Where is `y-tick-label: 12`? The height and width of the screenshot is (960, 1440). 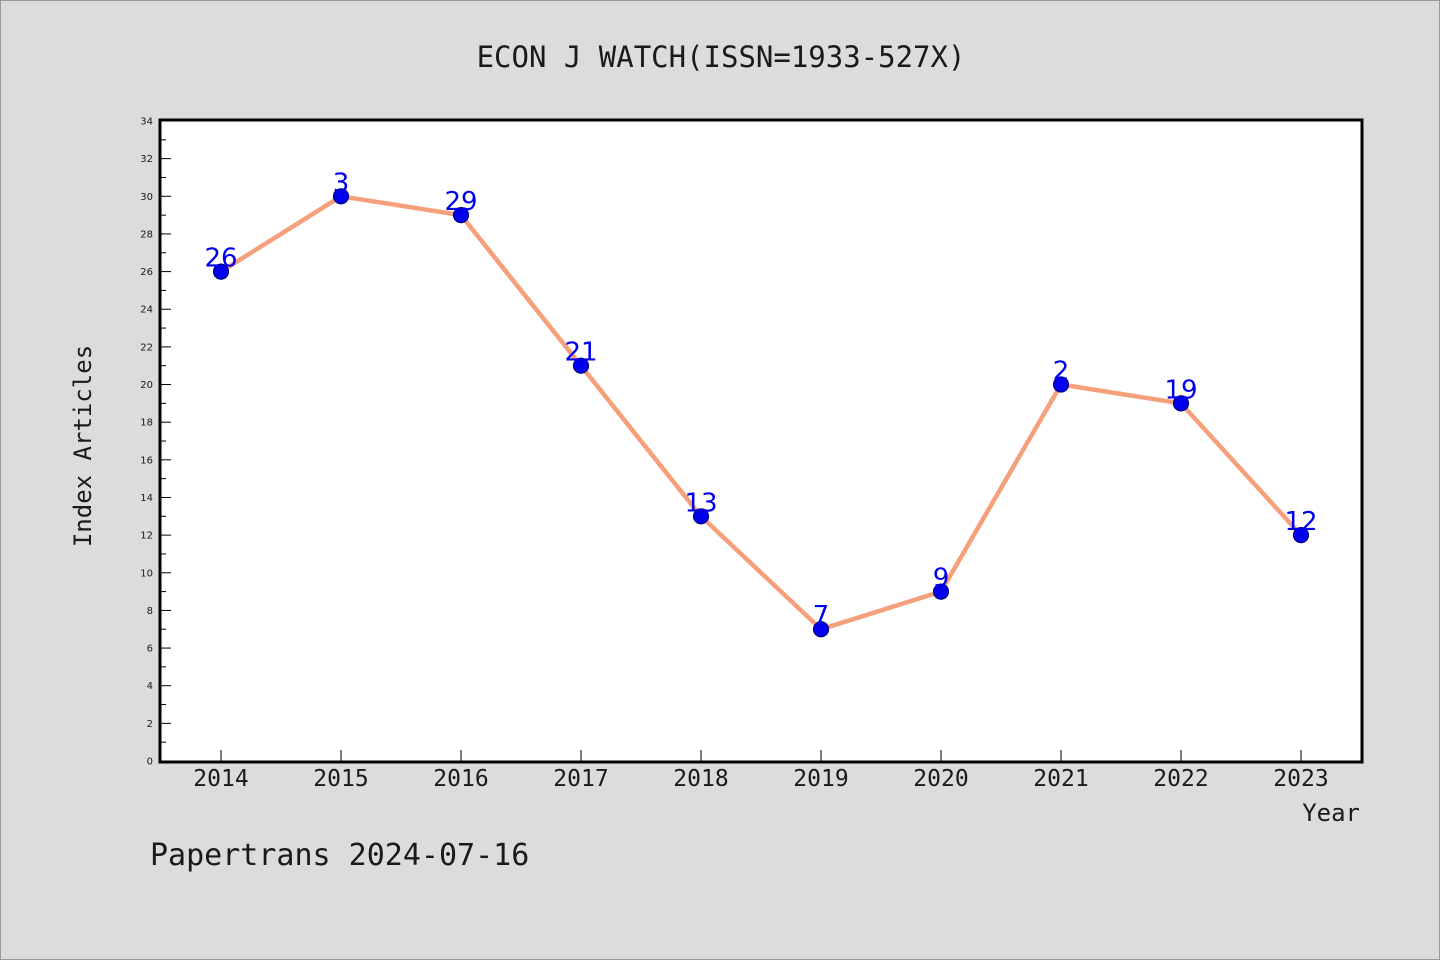
y-tick-label: 12 is located at coordinates (146, 536).